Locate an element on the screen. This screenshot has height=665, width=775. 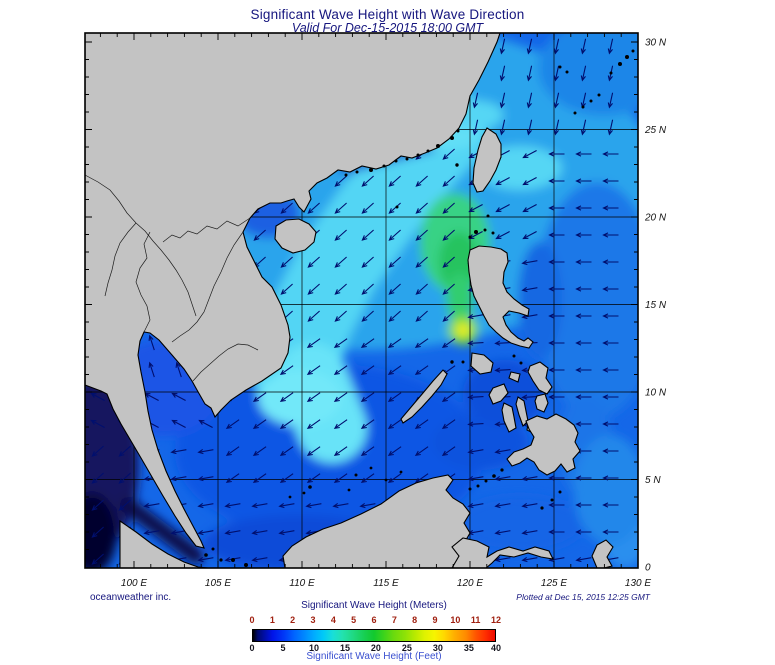
land-mindanao is located at coordinates (543, 444).